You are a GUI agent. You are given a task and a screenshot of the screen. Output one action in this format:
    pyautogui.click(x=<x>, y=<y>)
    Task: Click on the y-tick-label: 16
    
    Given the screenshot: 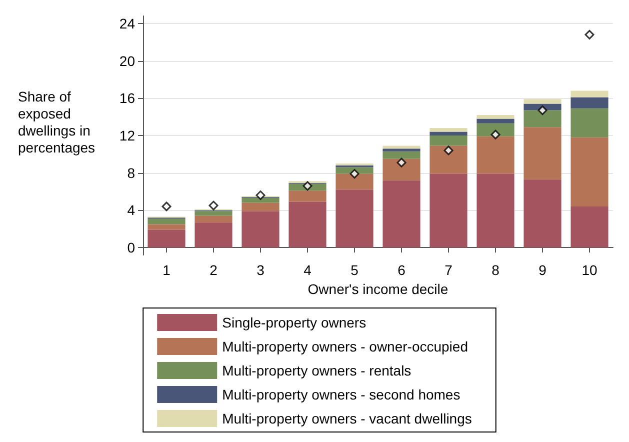 What is the action you would take?
    pyautogui.click(x=127, y=98)
    